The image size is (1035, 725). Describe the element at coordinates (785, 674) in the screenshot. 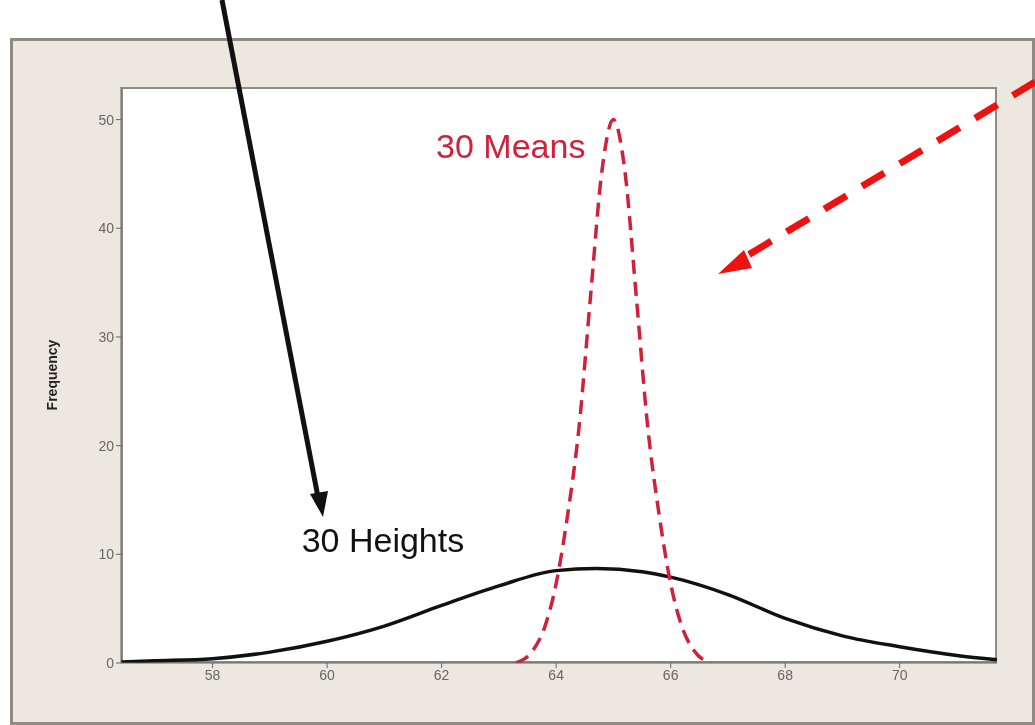

I see `x-tick-label: 68` at that location.